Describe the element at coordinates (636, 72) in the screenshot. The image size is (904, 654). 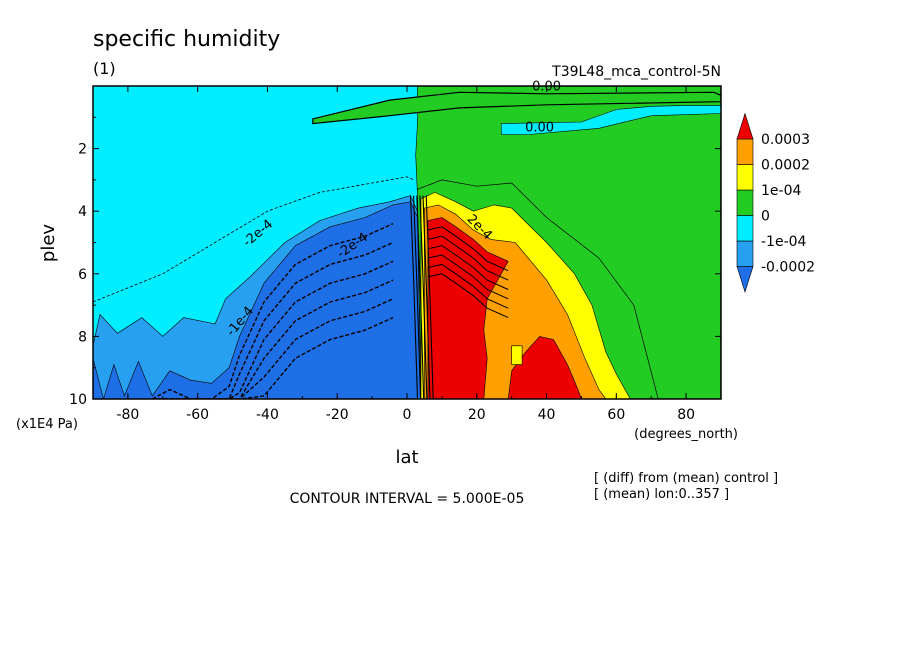
I see `run-label: T39L48_mca_control-5N` at that location.